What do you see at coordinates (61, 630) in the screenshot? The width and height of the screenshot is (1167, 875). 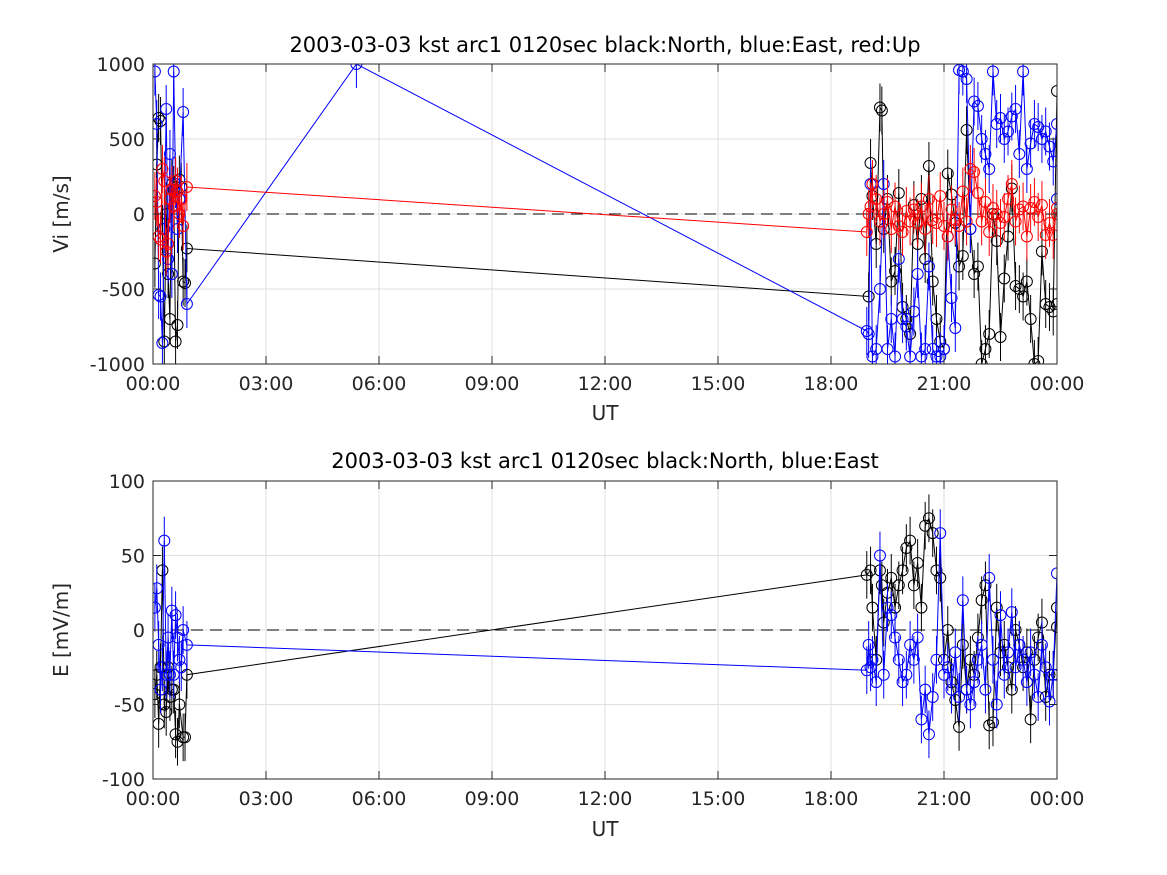 I see `e-field-y-axis-label: E [mV/m]` at bounding box center [61, 630].